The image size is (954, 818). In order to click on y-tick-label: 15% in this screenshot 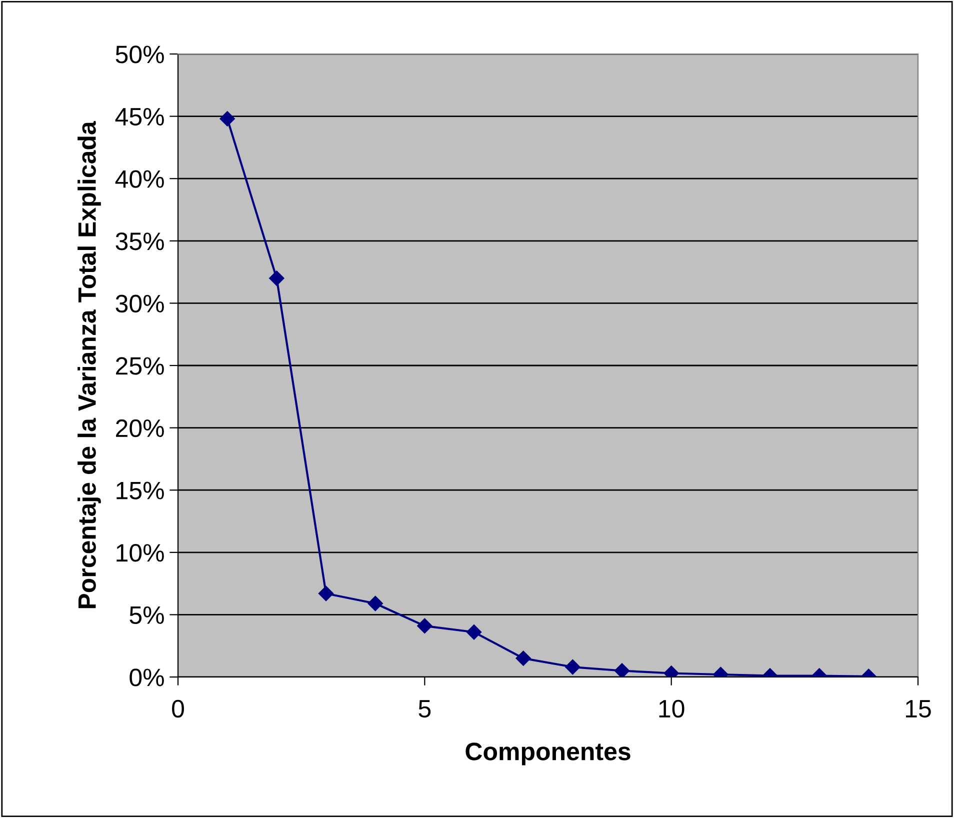, I will do `click(140, 491)`.